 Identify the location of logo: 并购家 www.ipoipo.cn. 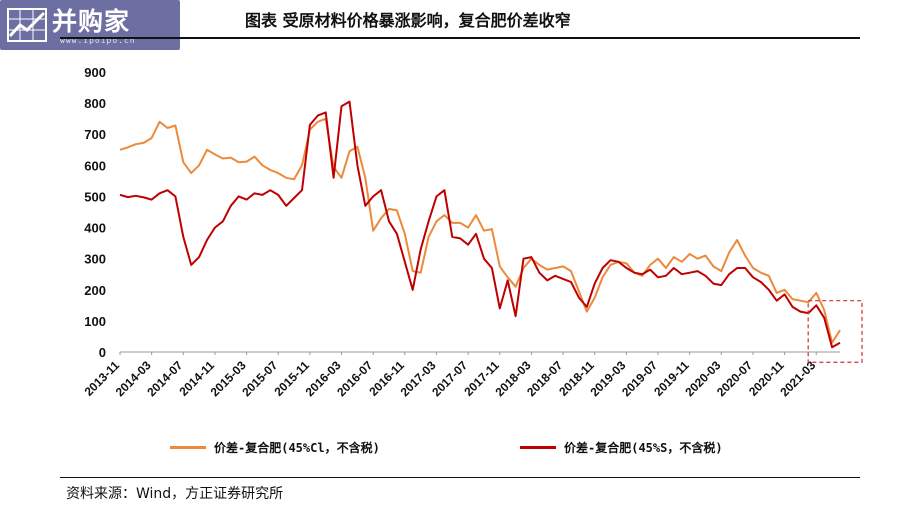
(90, 25).